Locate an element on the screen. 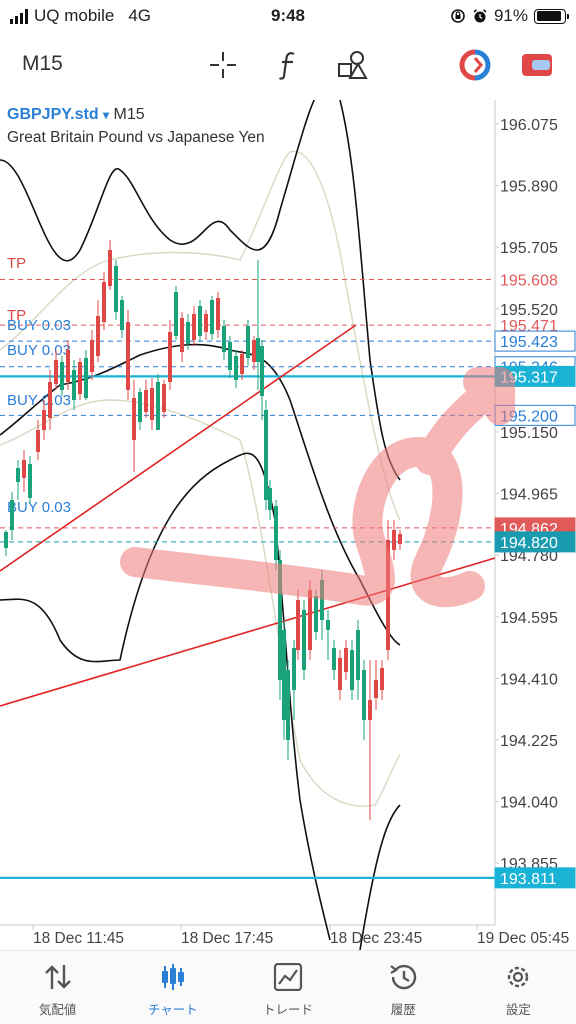  price-level-label: 193.811 is located at coordinates (528, 879).